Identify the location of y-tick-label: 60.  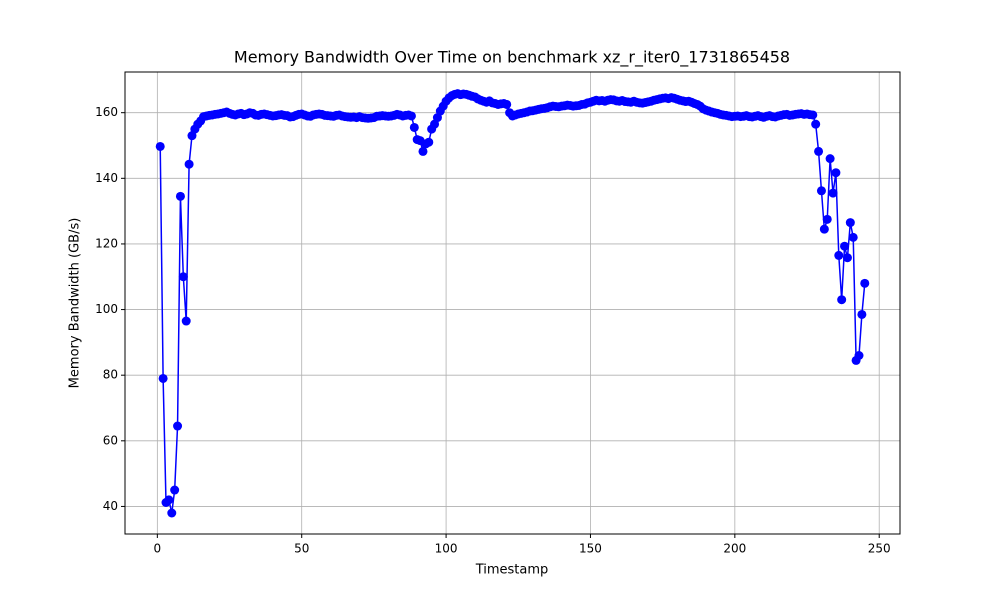
(110, 440).